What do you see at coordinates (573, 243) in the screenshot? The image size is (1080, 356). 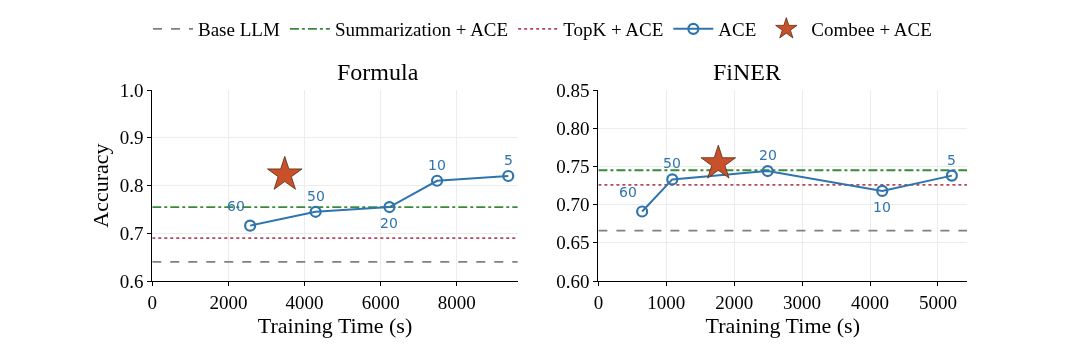 I see `y-tick-label: 0.65` at bounding box center [573, 243].